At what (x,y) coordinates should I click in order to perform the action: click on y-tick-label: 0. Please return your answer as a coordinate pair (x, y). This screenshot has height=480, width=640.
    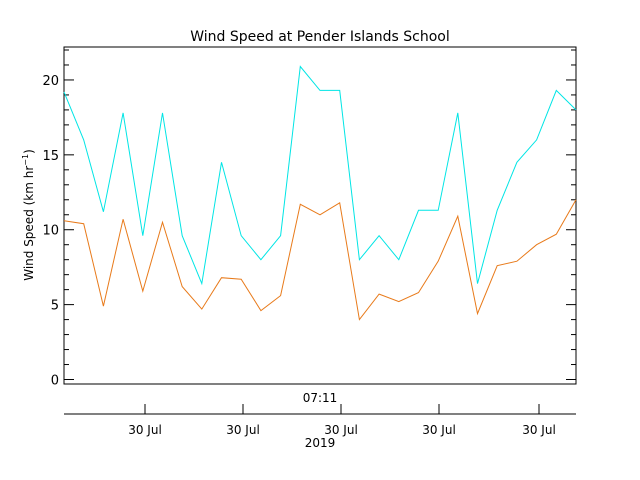
    Looking at the image, I should click on (55, 381).